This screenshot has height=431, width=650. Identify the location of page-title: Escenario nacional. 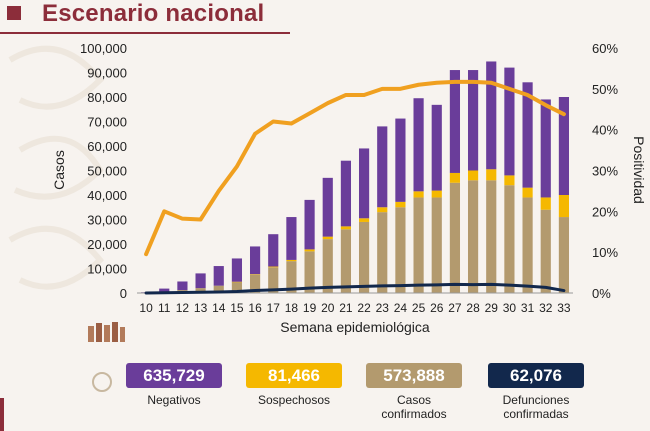
(153, 13).